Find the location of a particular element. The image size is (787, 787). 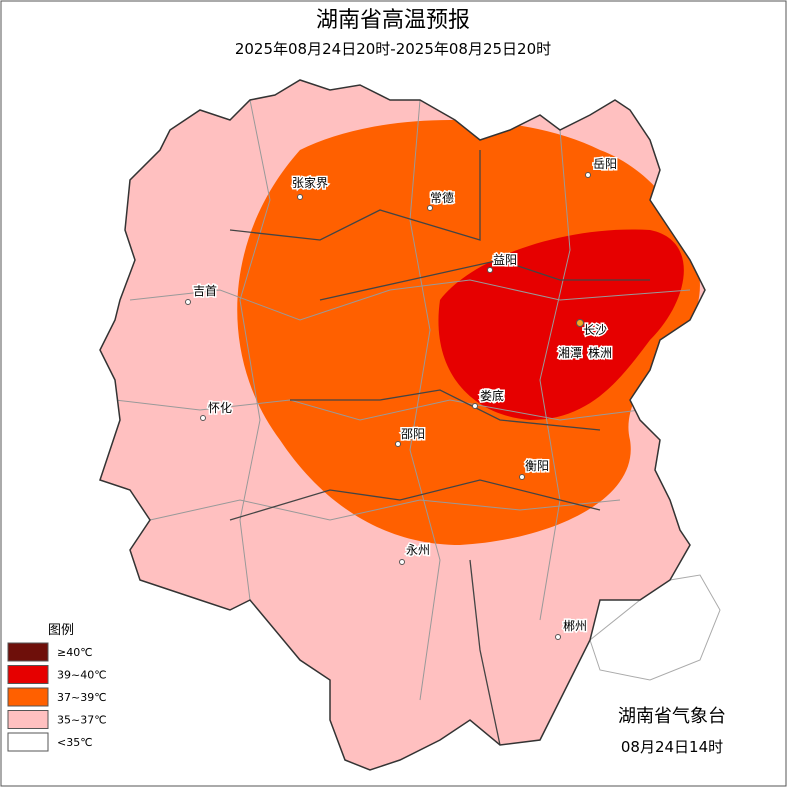

city-label: 常德 is located at coordinates (442, 197).